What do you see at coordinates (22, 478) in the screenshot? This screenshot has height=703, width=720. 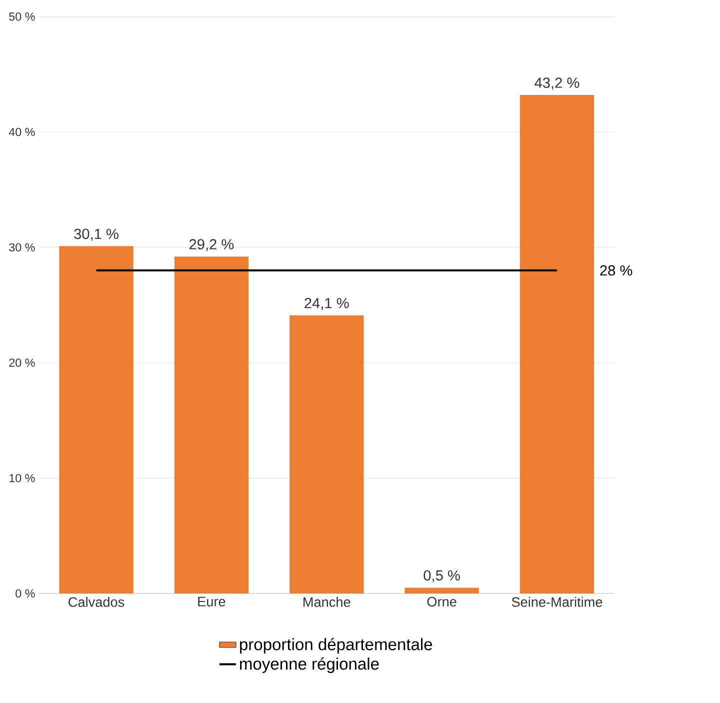 I see `y-tick-label: 10 %` at bounding box center [22, 478].